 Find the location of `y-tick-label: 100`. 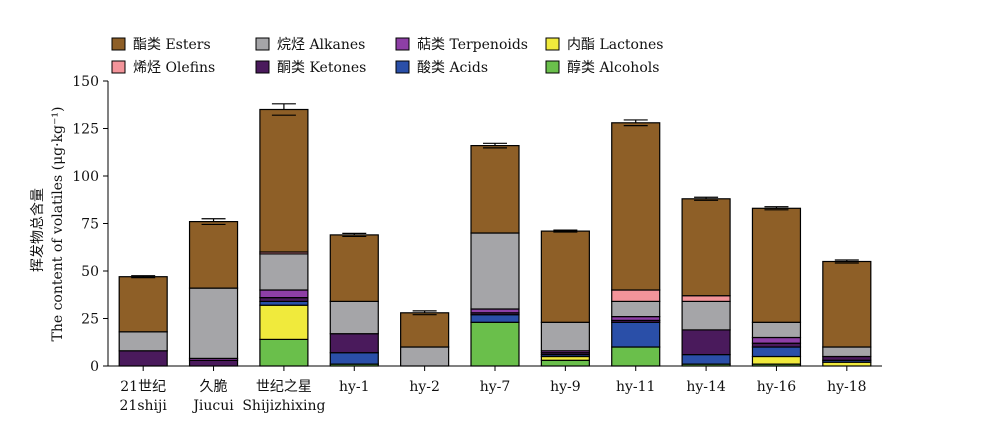

y-tick-label: 100 is located at coordinates (85, 177).